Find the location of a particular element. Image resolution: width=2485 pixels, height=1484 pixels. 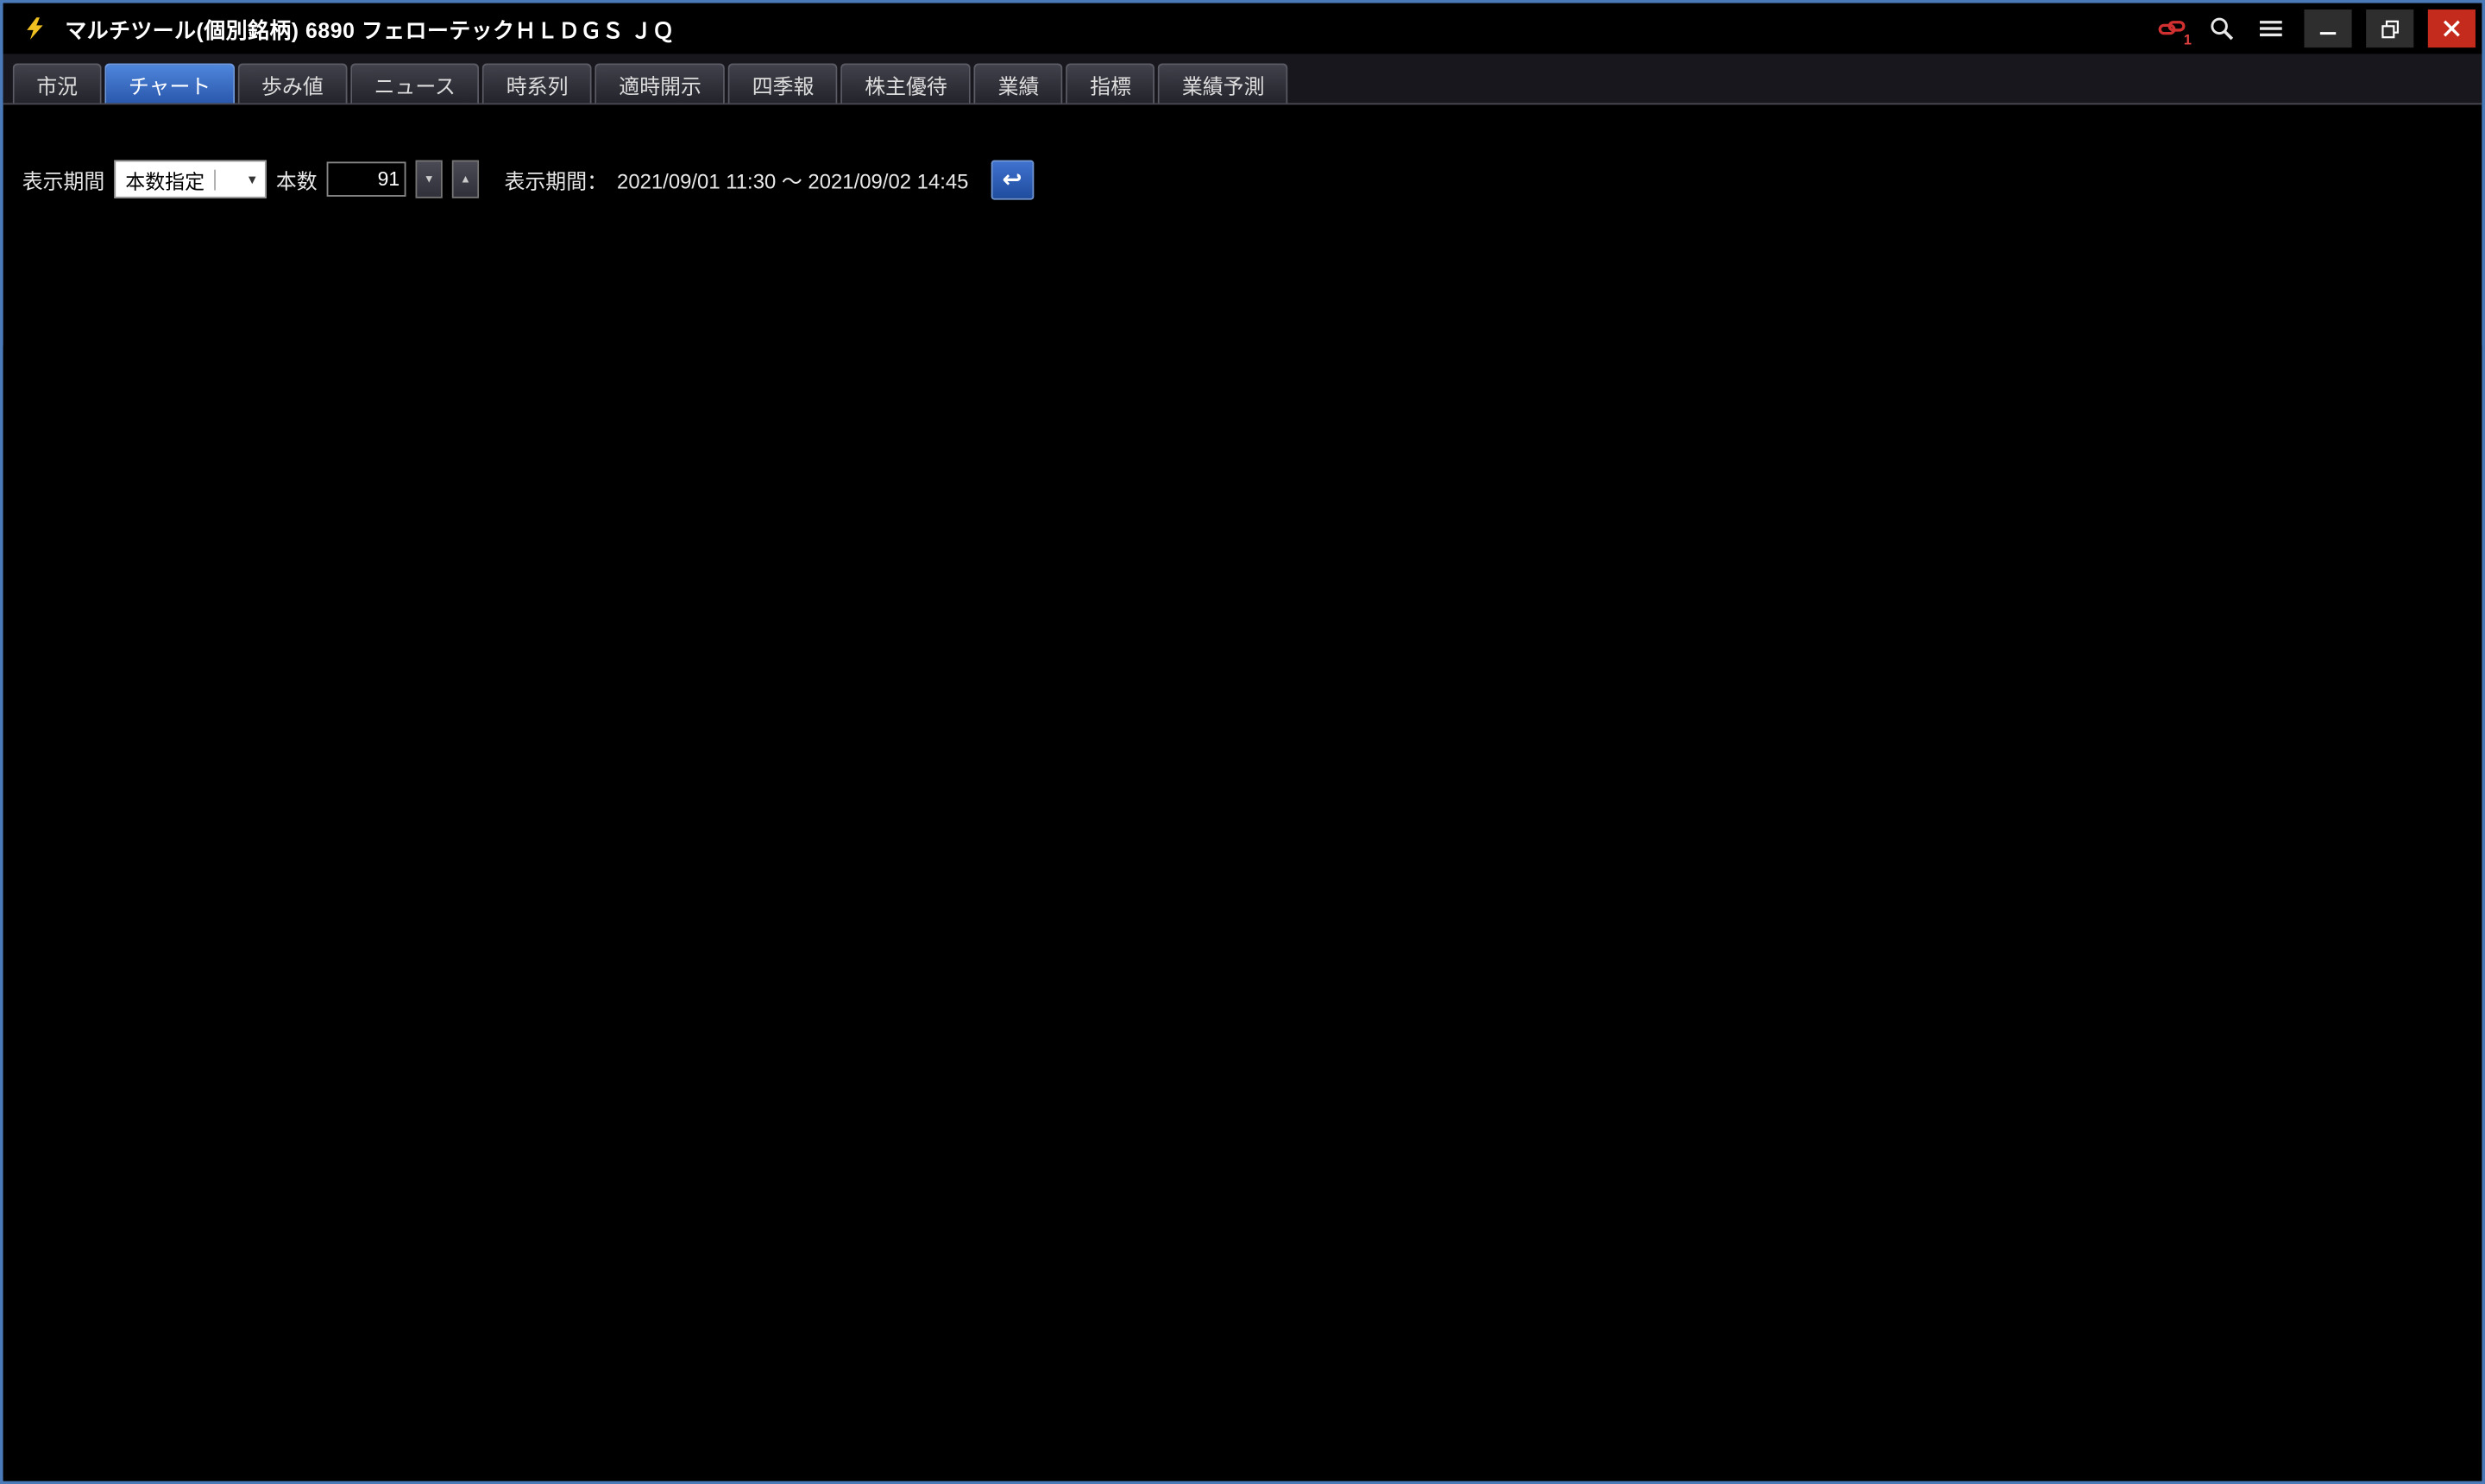

tab-results-forecast: 業績予測 is located at coordinates (1223, 83).